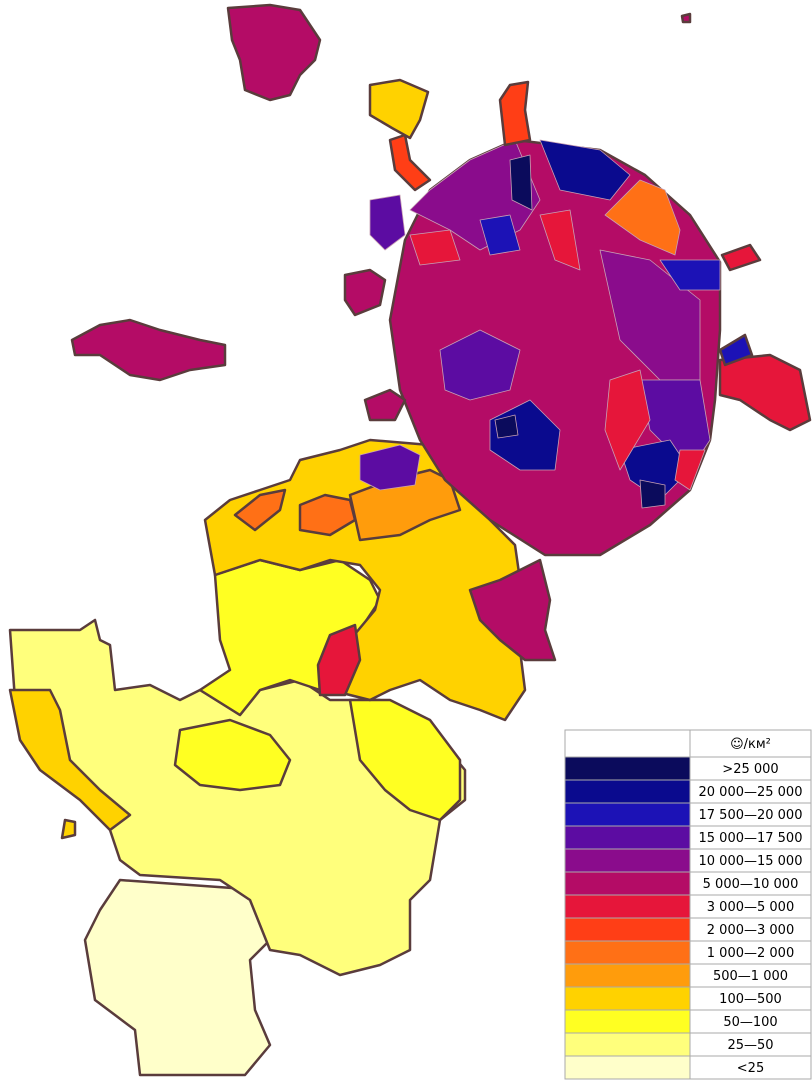 This screenshot has width=812, height=1080. What do you see at coordinates (751, 884) in the screenshot?
I see `legend-label: 5 000—10 000` at bounding box center [751, 884].